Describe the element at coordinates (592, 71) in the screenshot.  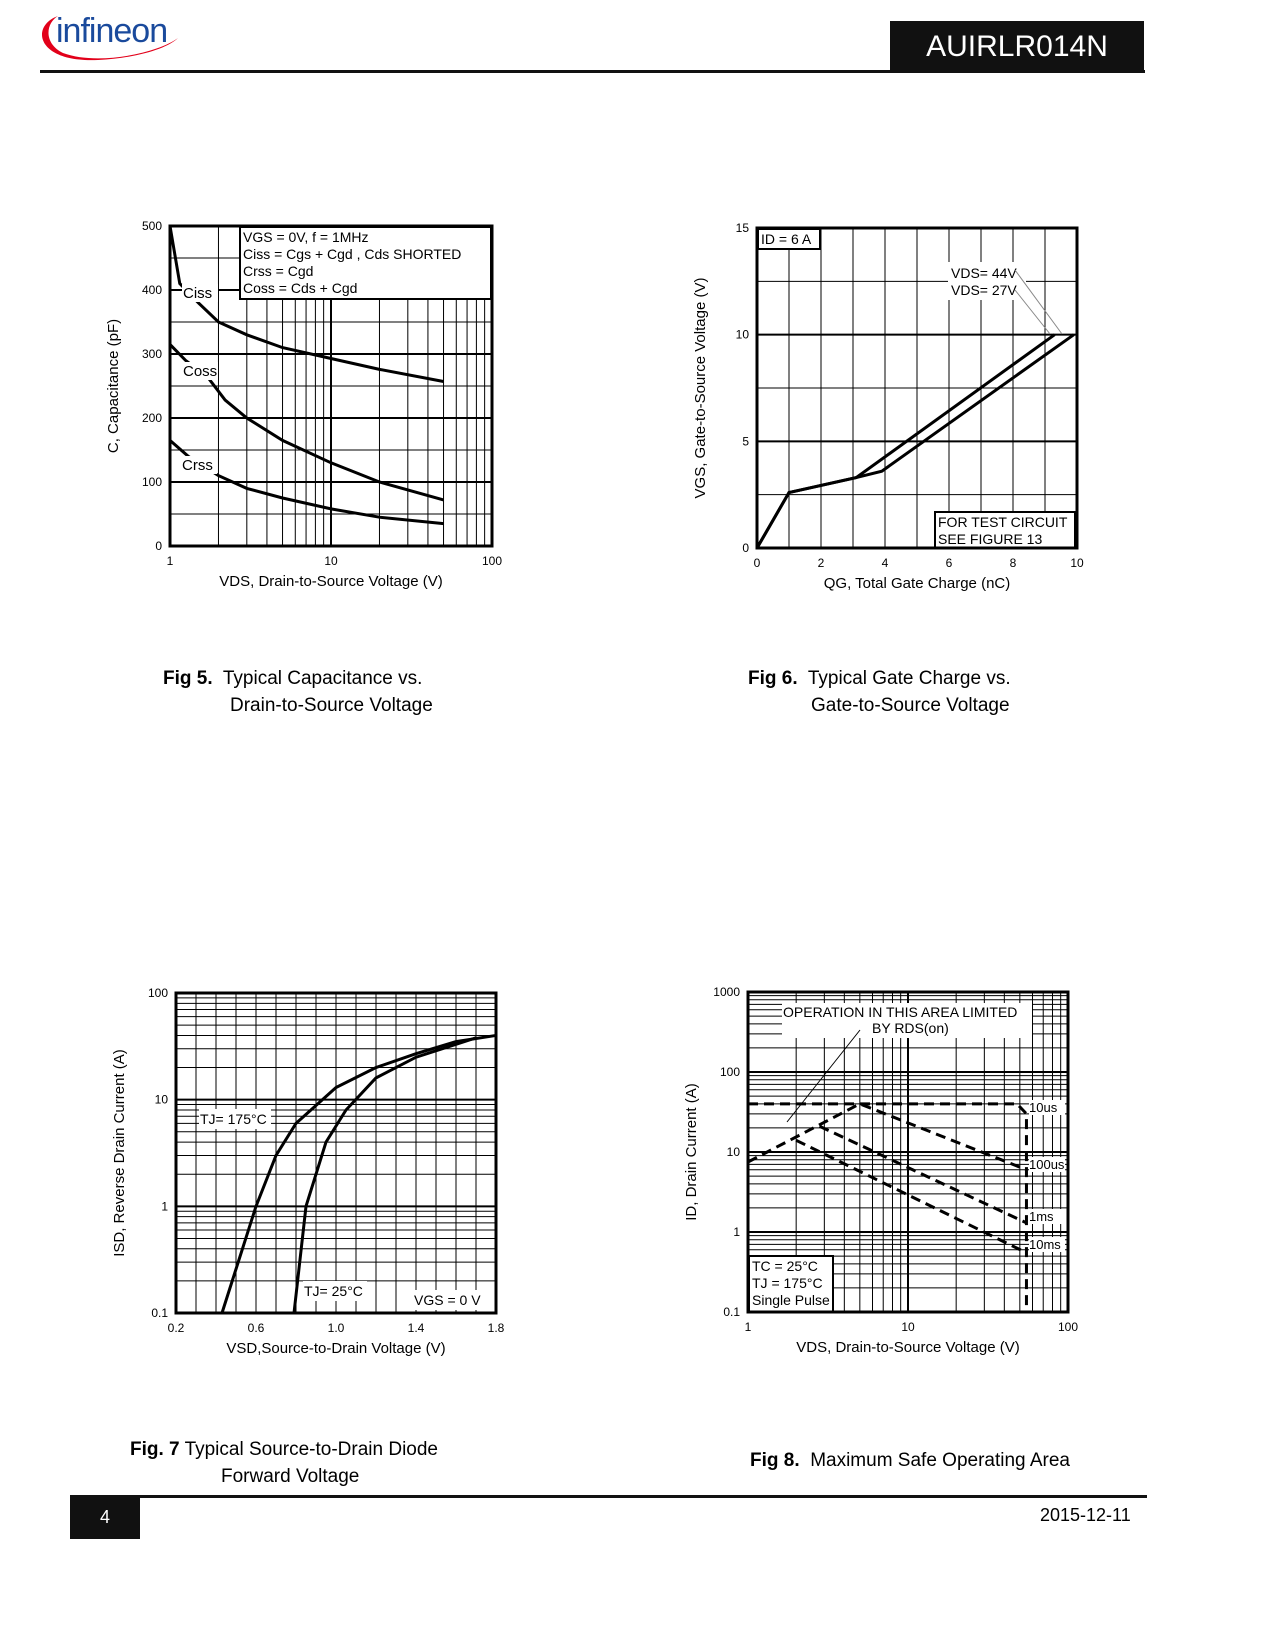
I see `header-divider` at that location.